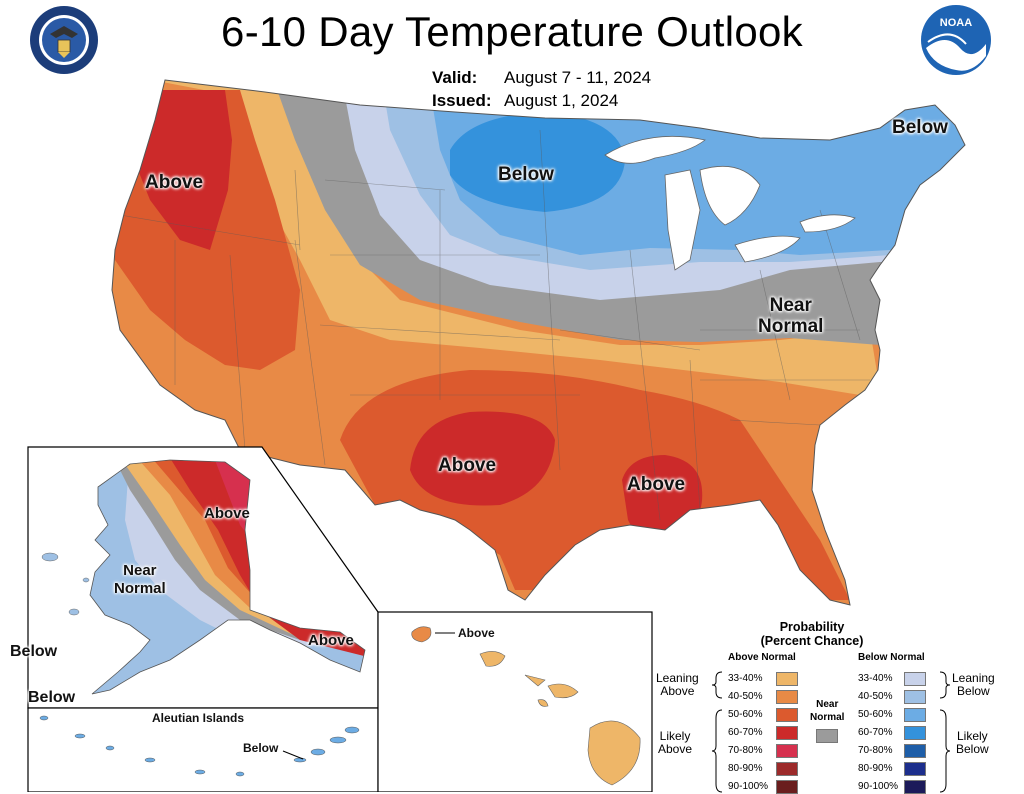 The width and height of the screenshot is (1024, 794). Describe the element at coordinates (762, 657) in the screenshot. I see `legend-above-head: Above Normal` at that location.